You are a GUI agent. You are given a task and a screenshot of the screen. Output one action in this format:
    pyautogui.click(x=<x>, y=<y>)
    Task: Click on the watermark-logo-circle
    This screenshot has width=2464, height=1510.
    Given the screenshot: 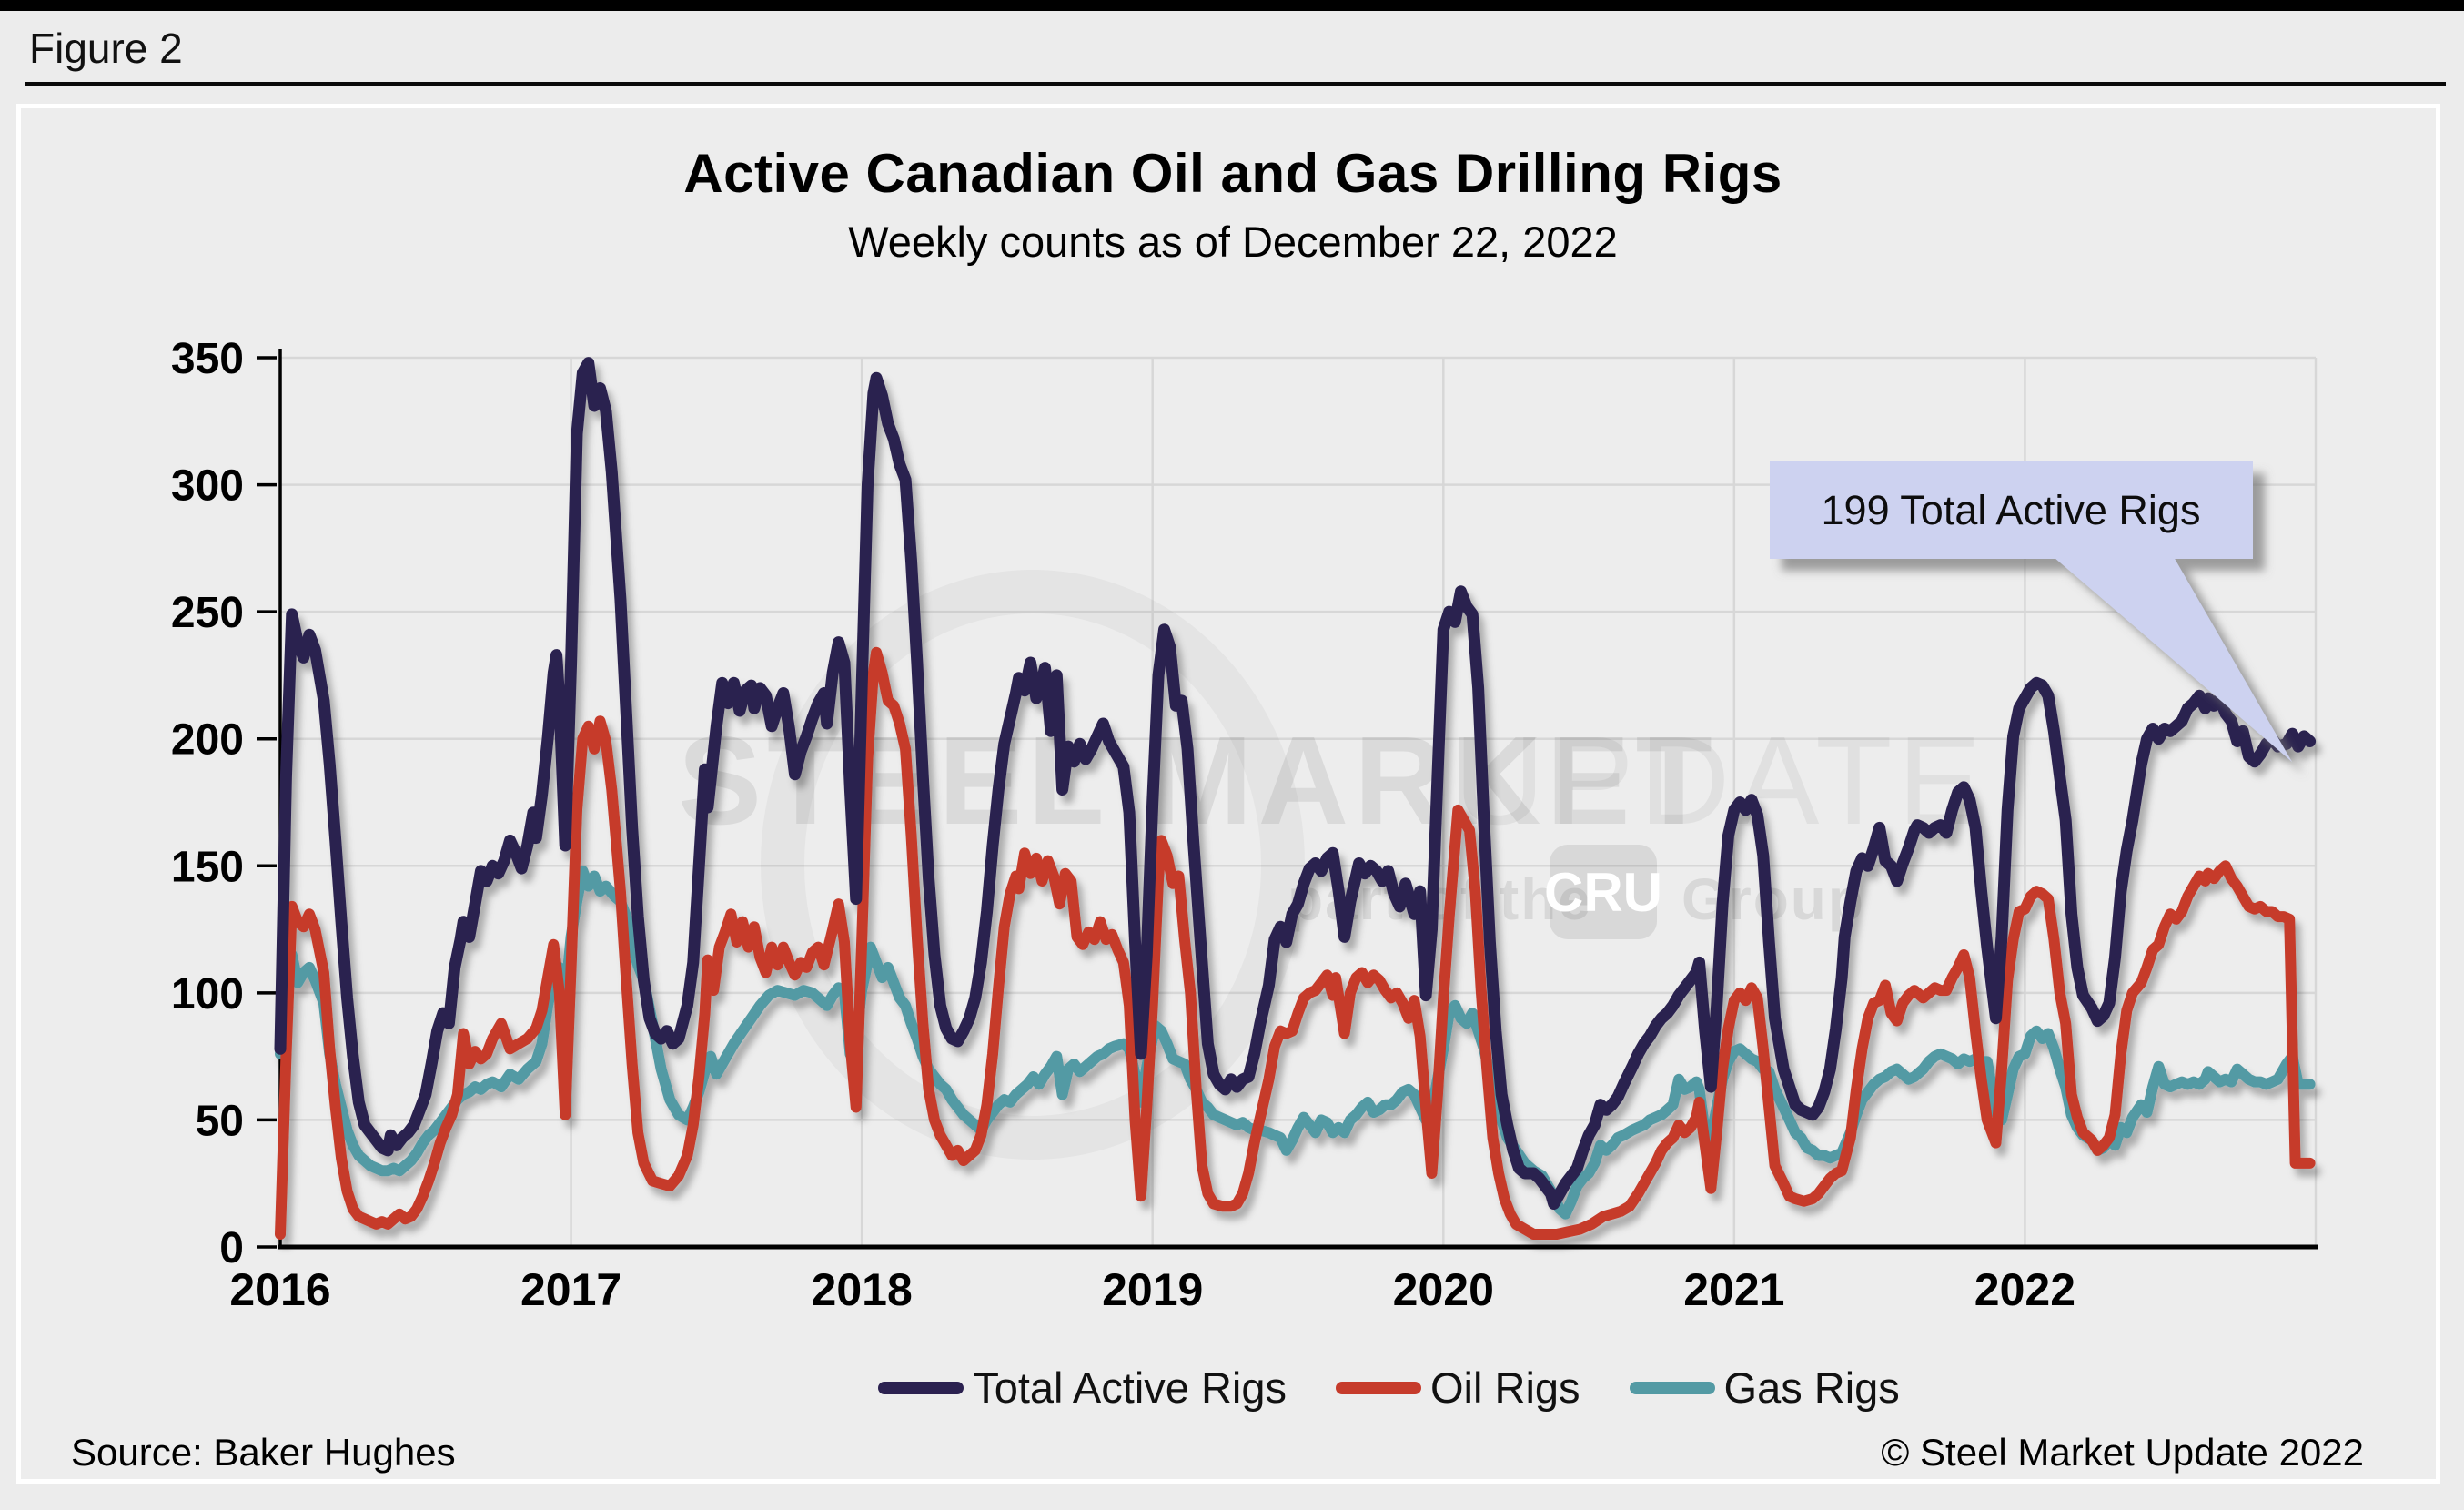 What is the action you would take?
    pyautogui.click(x=1033, y=865)
    